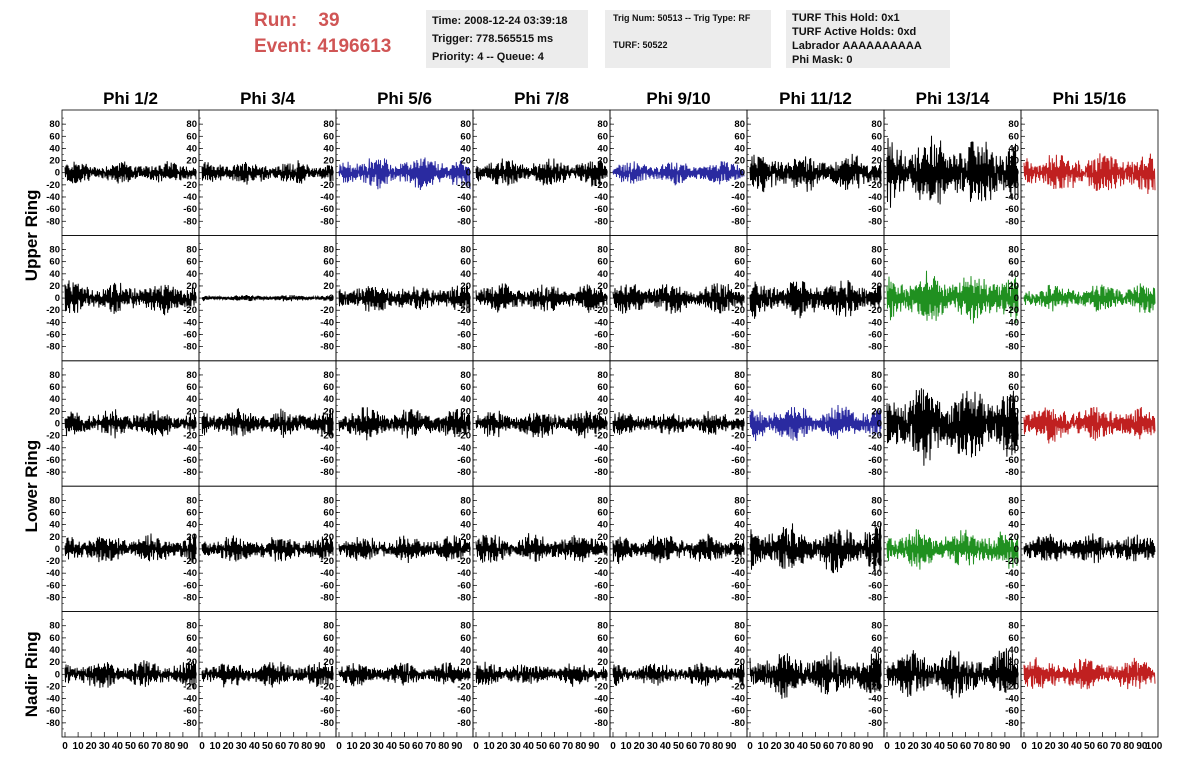 The height and width of the screenshot is (772, 1196). I want to click on x-tick-label: 90, so click(457, 746).